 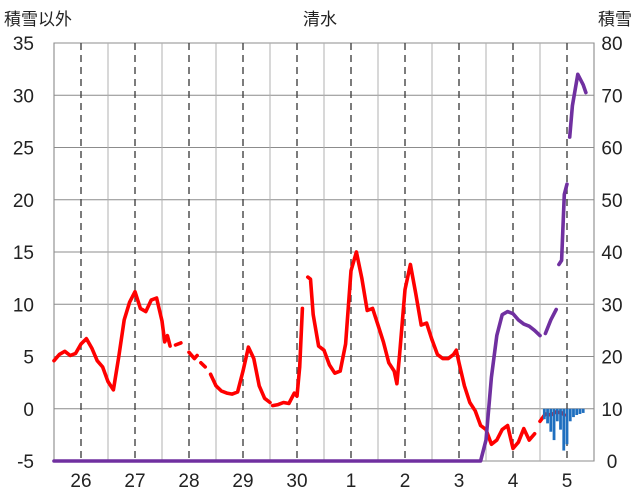 What do you see at coordinates (611, 44) in the screenshot?
I see `right-tick-label: 80` at bounding box center [611, 44].